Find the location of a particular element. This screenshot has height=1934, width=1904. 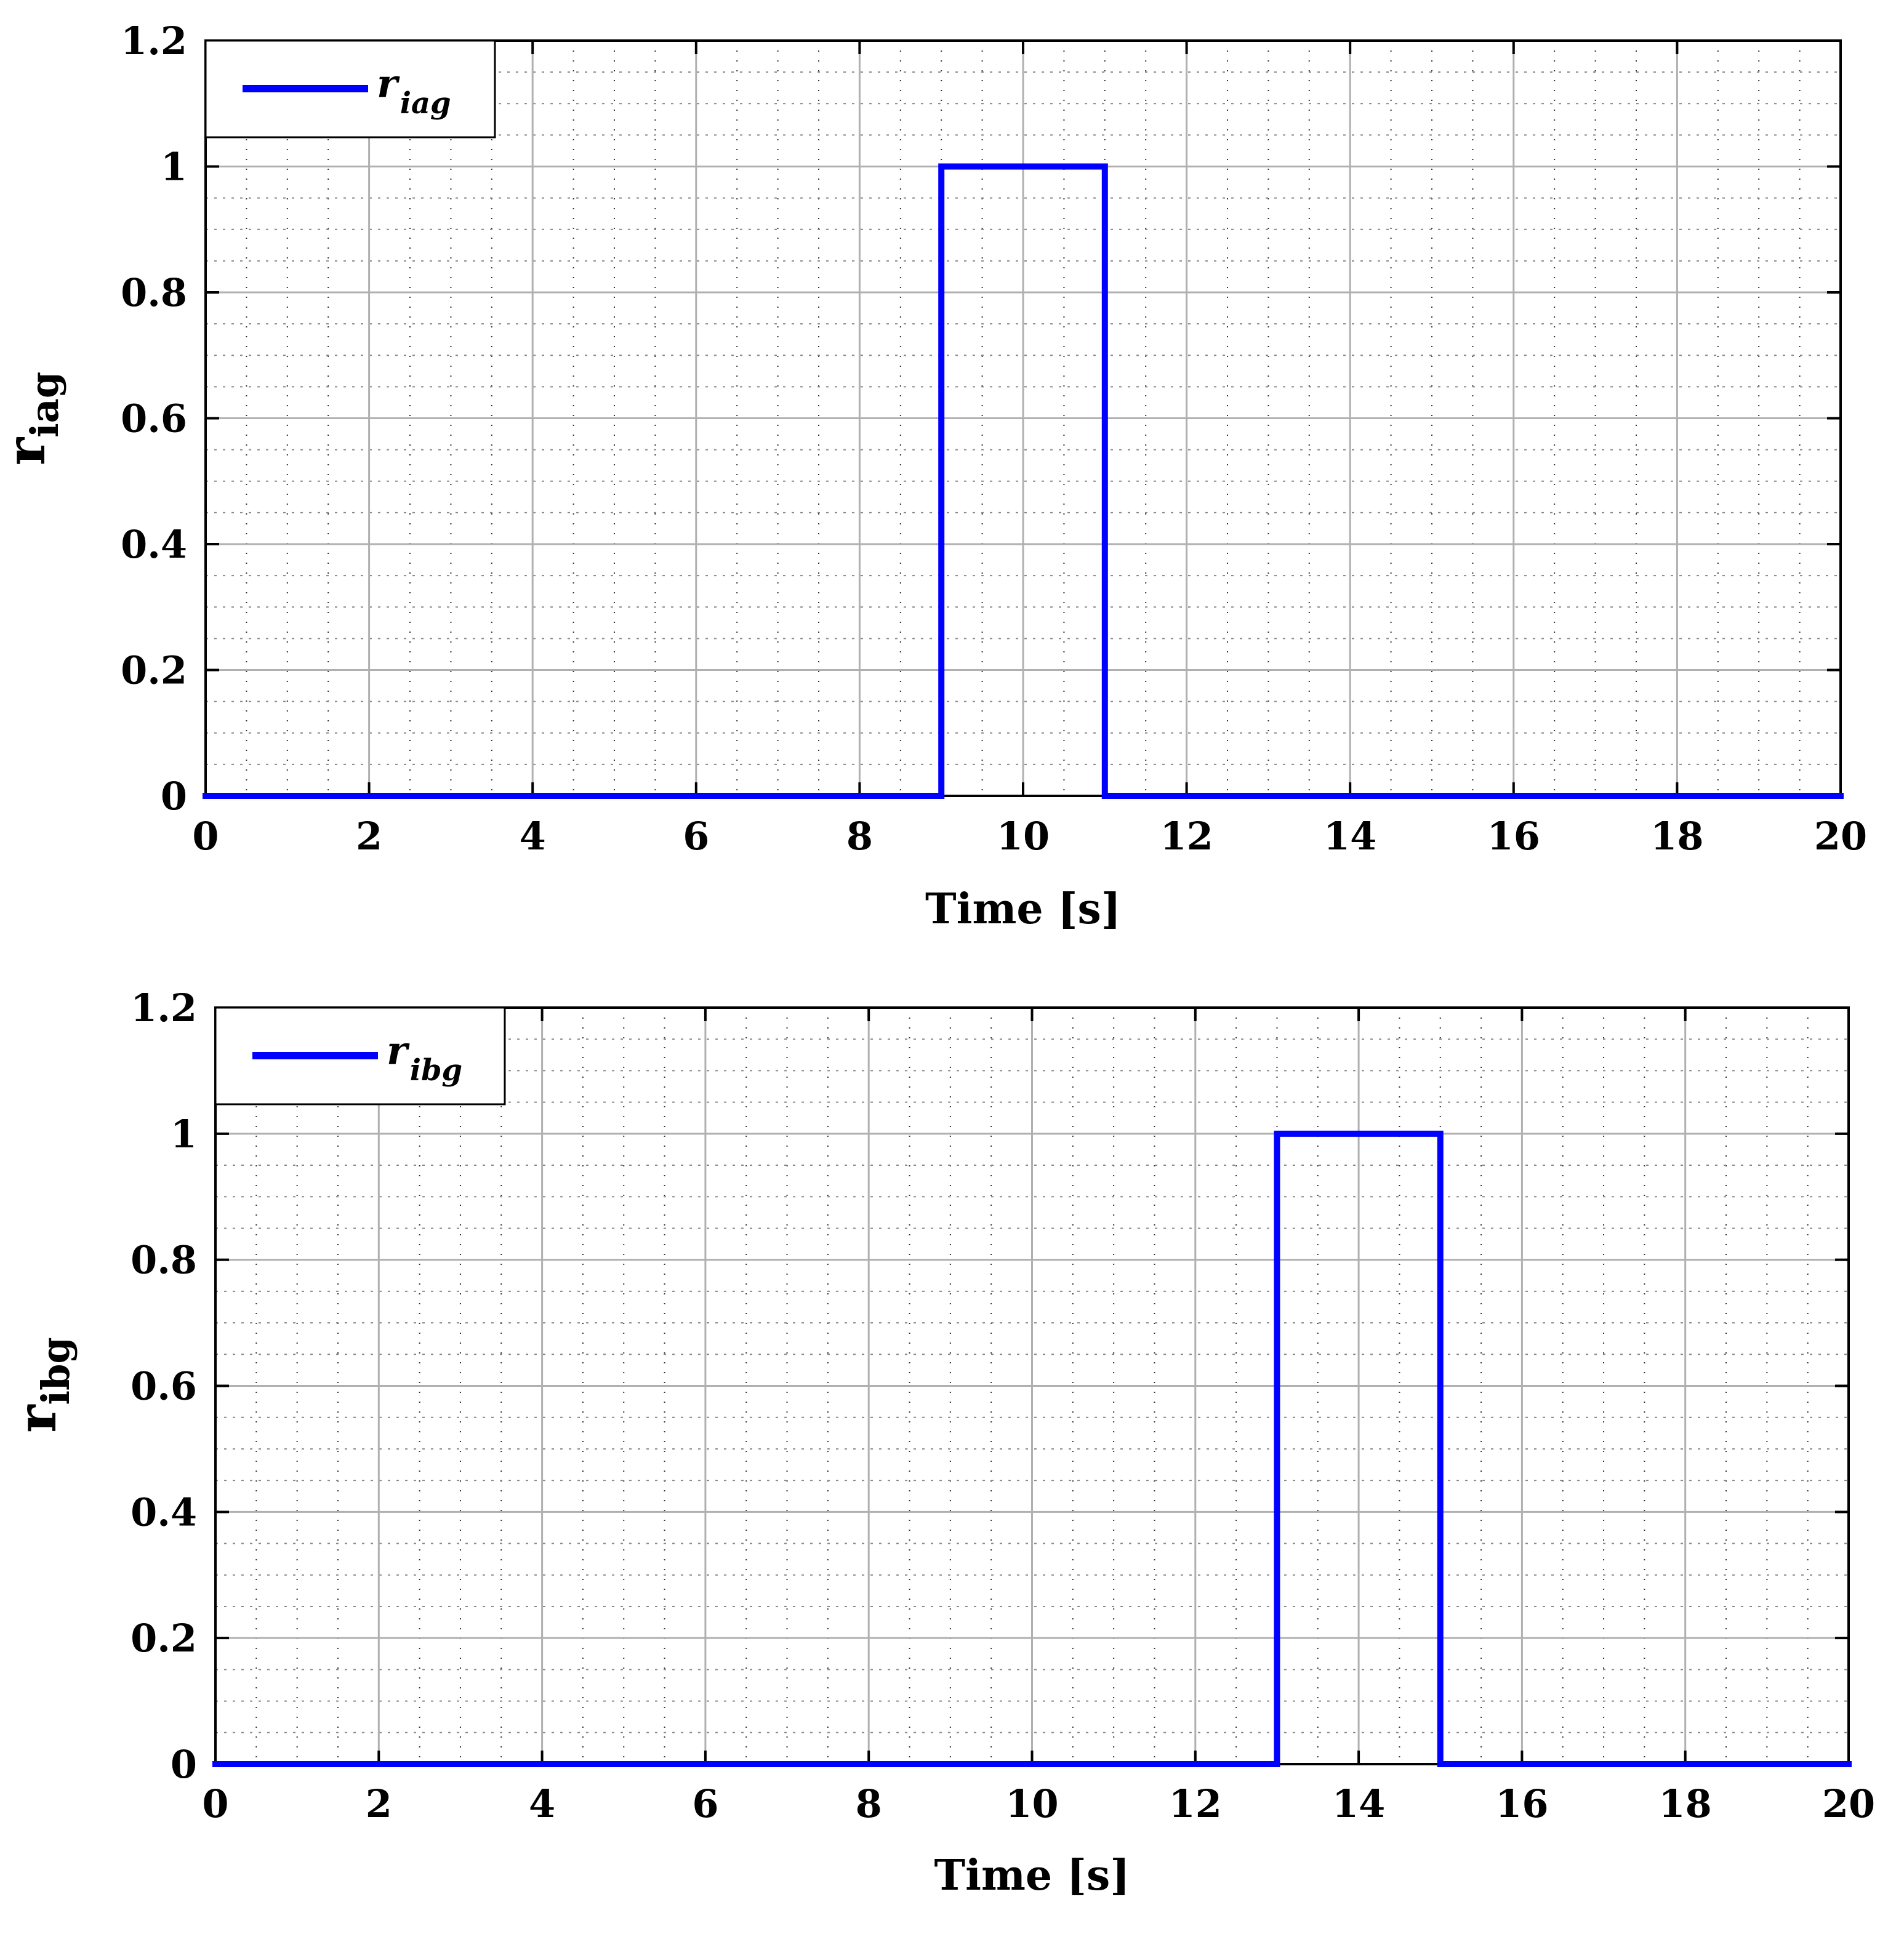

y-axis-label: ribg is located at coordinates (42, 1385).